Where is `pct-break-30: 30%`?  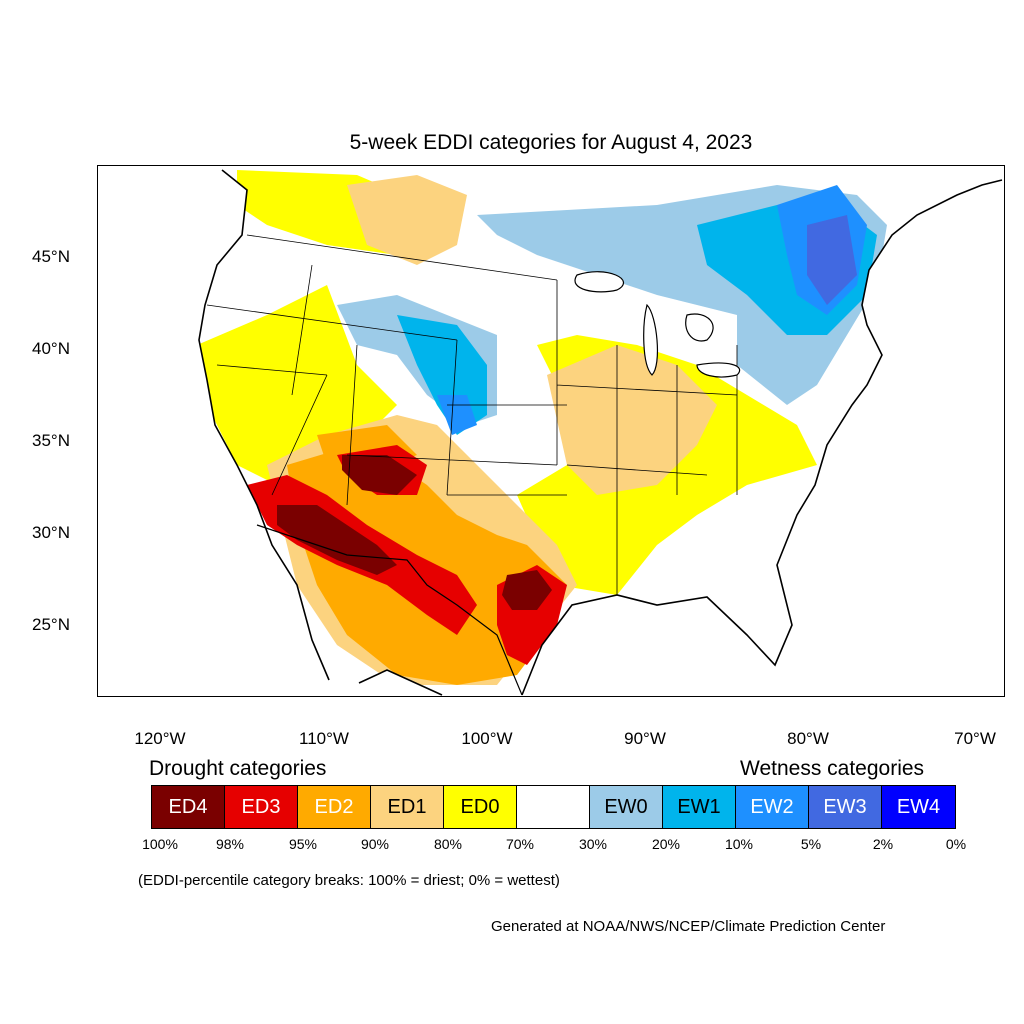
pct-break-30: 30% is located at coordinates (593, 844).